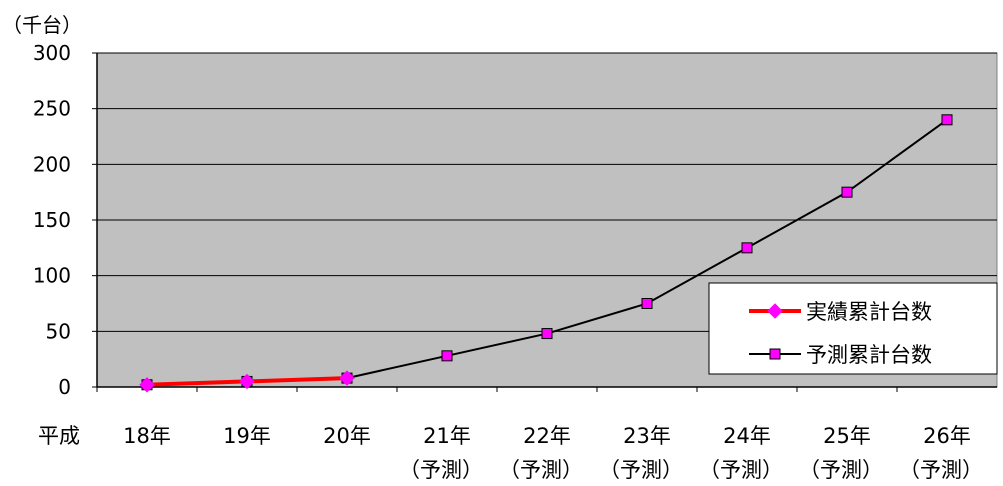 This screenshot has height=486, width=1003. I want to click on y-tick-label: 300, so click(52, 53).